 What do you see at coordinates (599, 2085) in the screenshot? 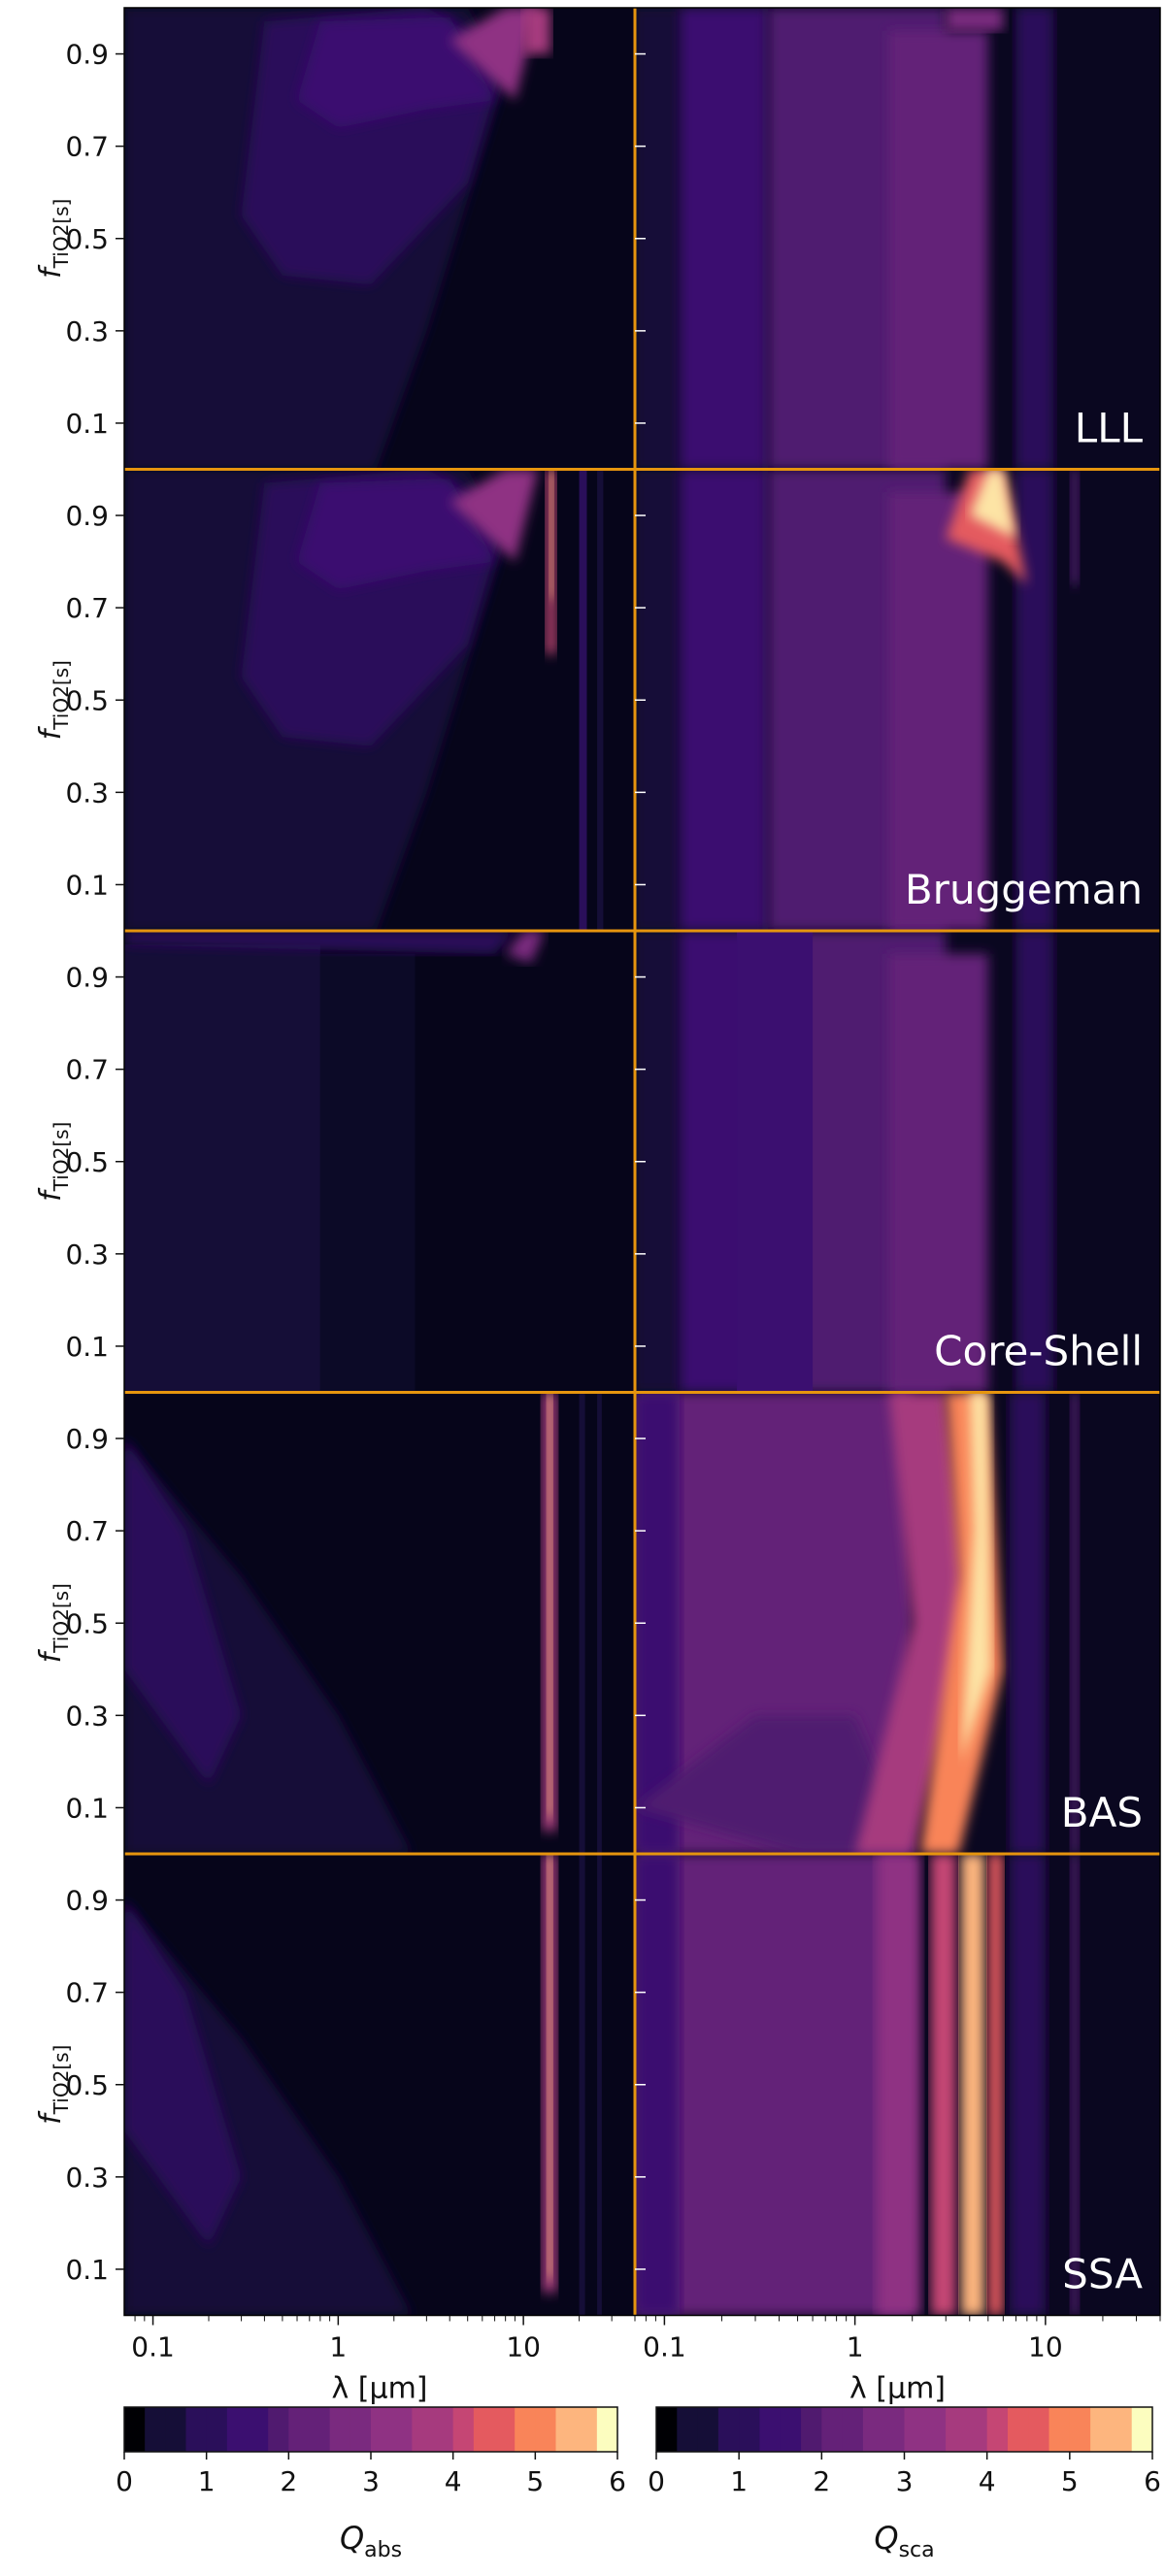
I see `ssa-qabs-feature-line2` at bounding box center [599, 2085].